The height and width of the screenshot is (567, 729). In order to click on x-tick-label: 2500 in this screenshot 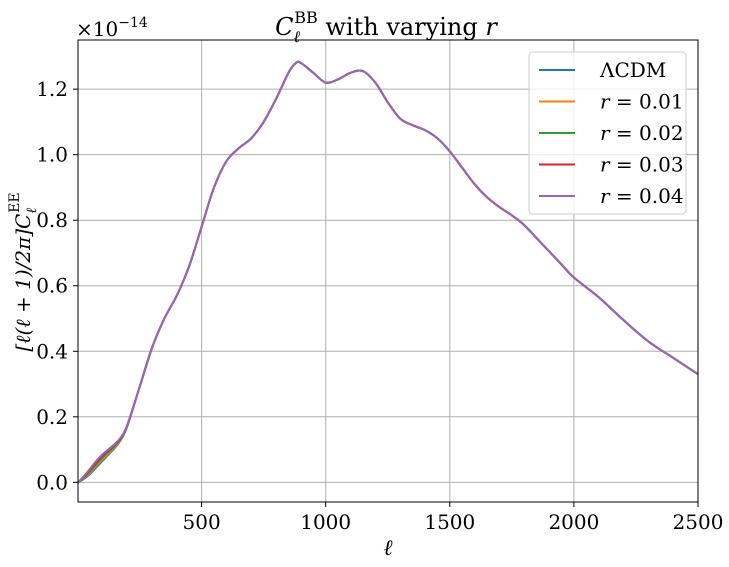, I will do `click(698, 522)`.